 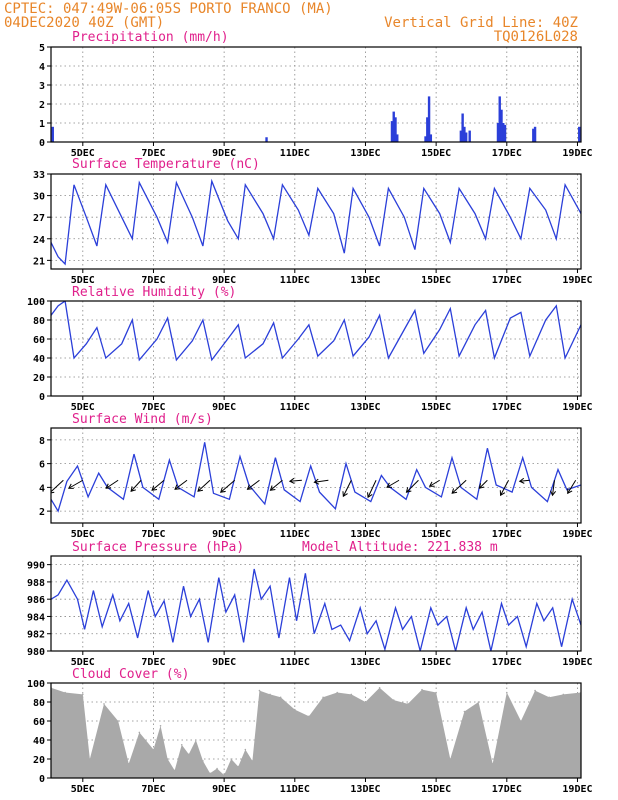 I want to click on y-tick-label: 4, so click(x=42, y=67).